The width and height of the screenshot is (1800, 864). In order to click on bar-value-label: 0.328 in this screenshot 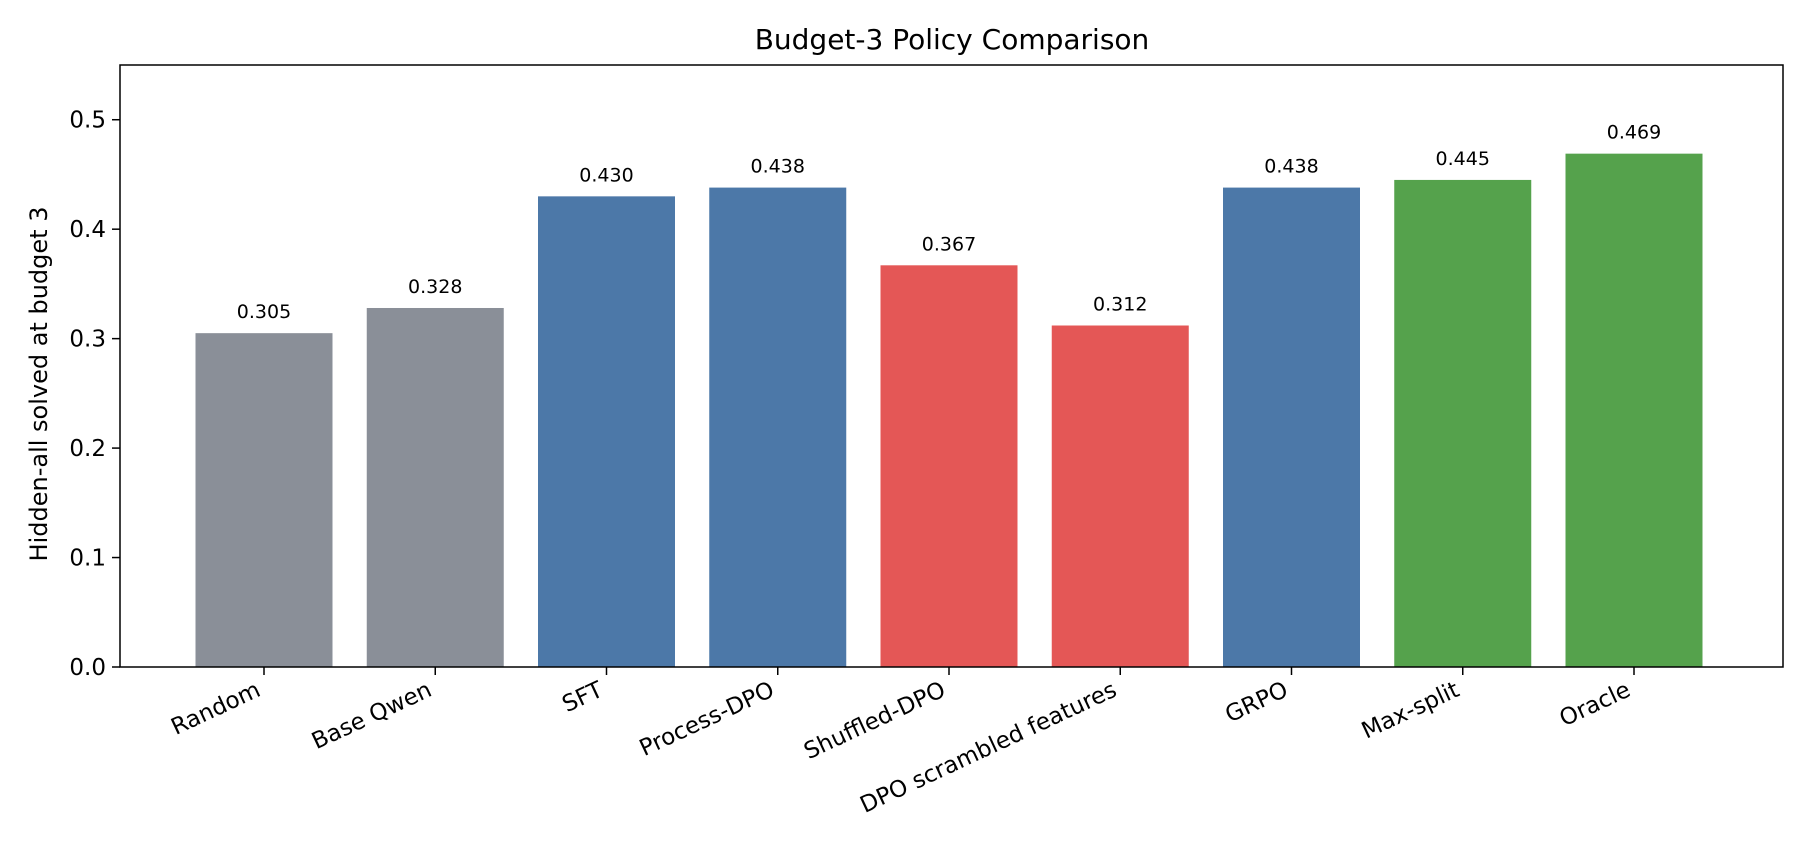, I will do `click(435, 287)`.